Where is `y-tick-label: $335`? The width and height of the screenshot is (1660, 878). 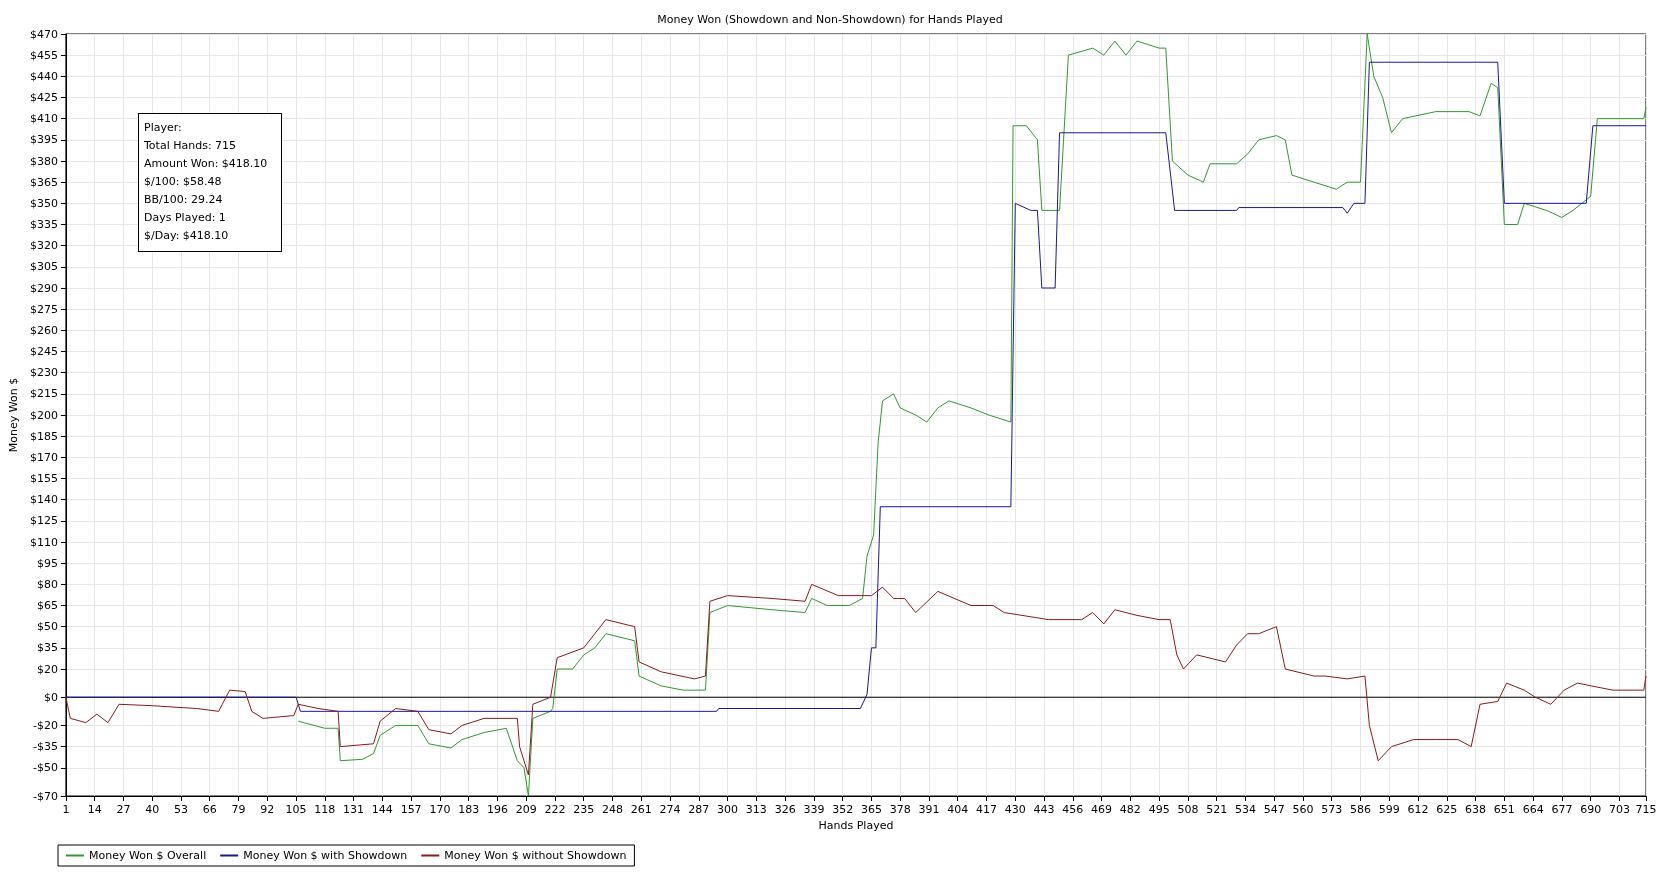 y-tick-label: $335 is located at coordinates (43, 224).